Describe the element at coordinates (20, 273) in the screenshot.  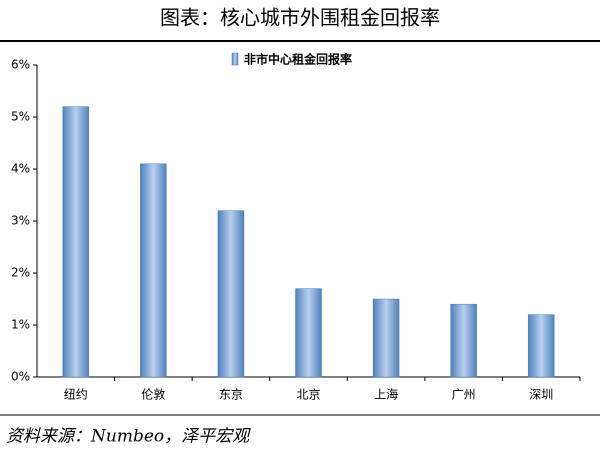
I see `y-tick-label: 2%` at that location.